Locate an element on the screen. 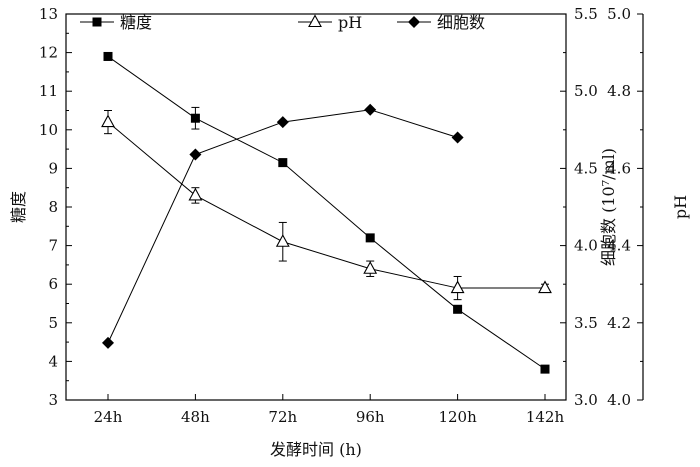 This screenshot has width=700, height=467. left-tick-label: 11 is located at coordinates (48, 91).